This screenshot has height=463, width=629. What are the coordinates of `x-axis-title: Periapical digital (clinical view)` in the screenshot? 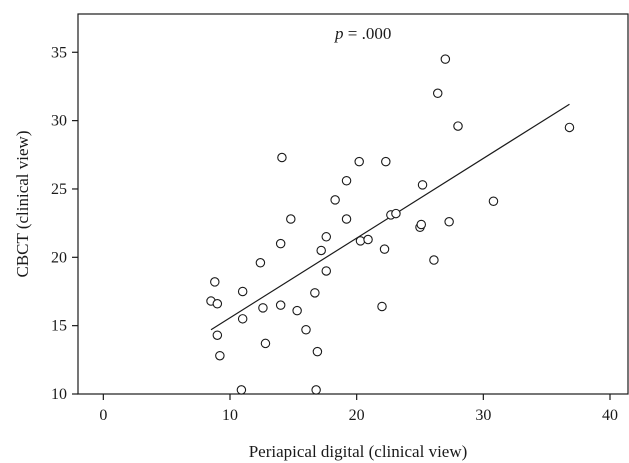 It's located at (358, 451).